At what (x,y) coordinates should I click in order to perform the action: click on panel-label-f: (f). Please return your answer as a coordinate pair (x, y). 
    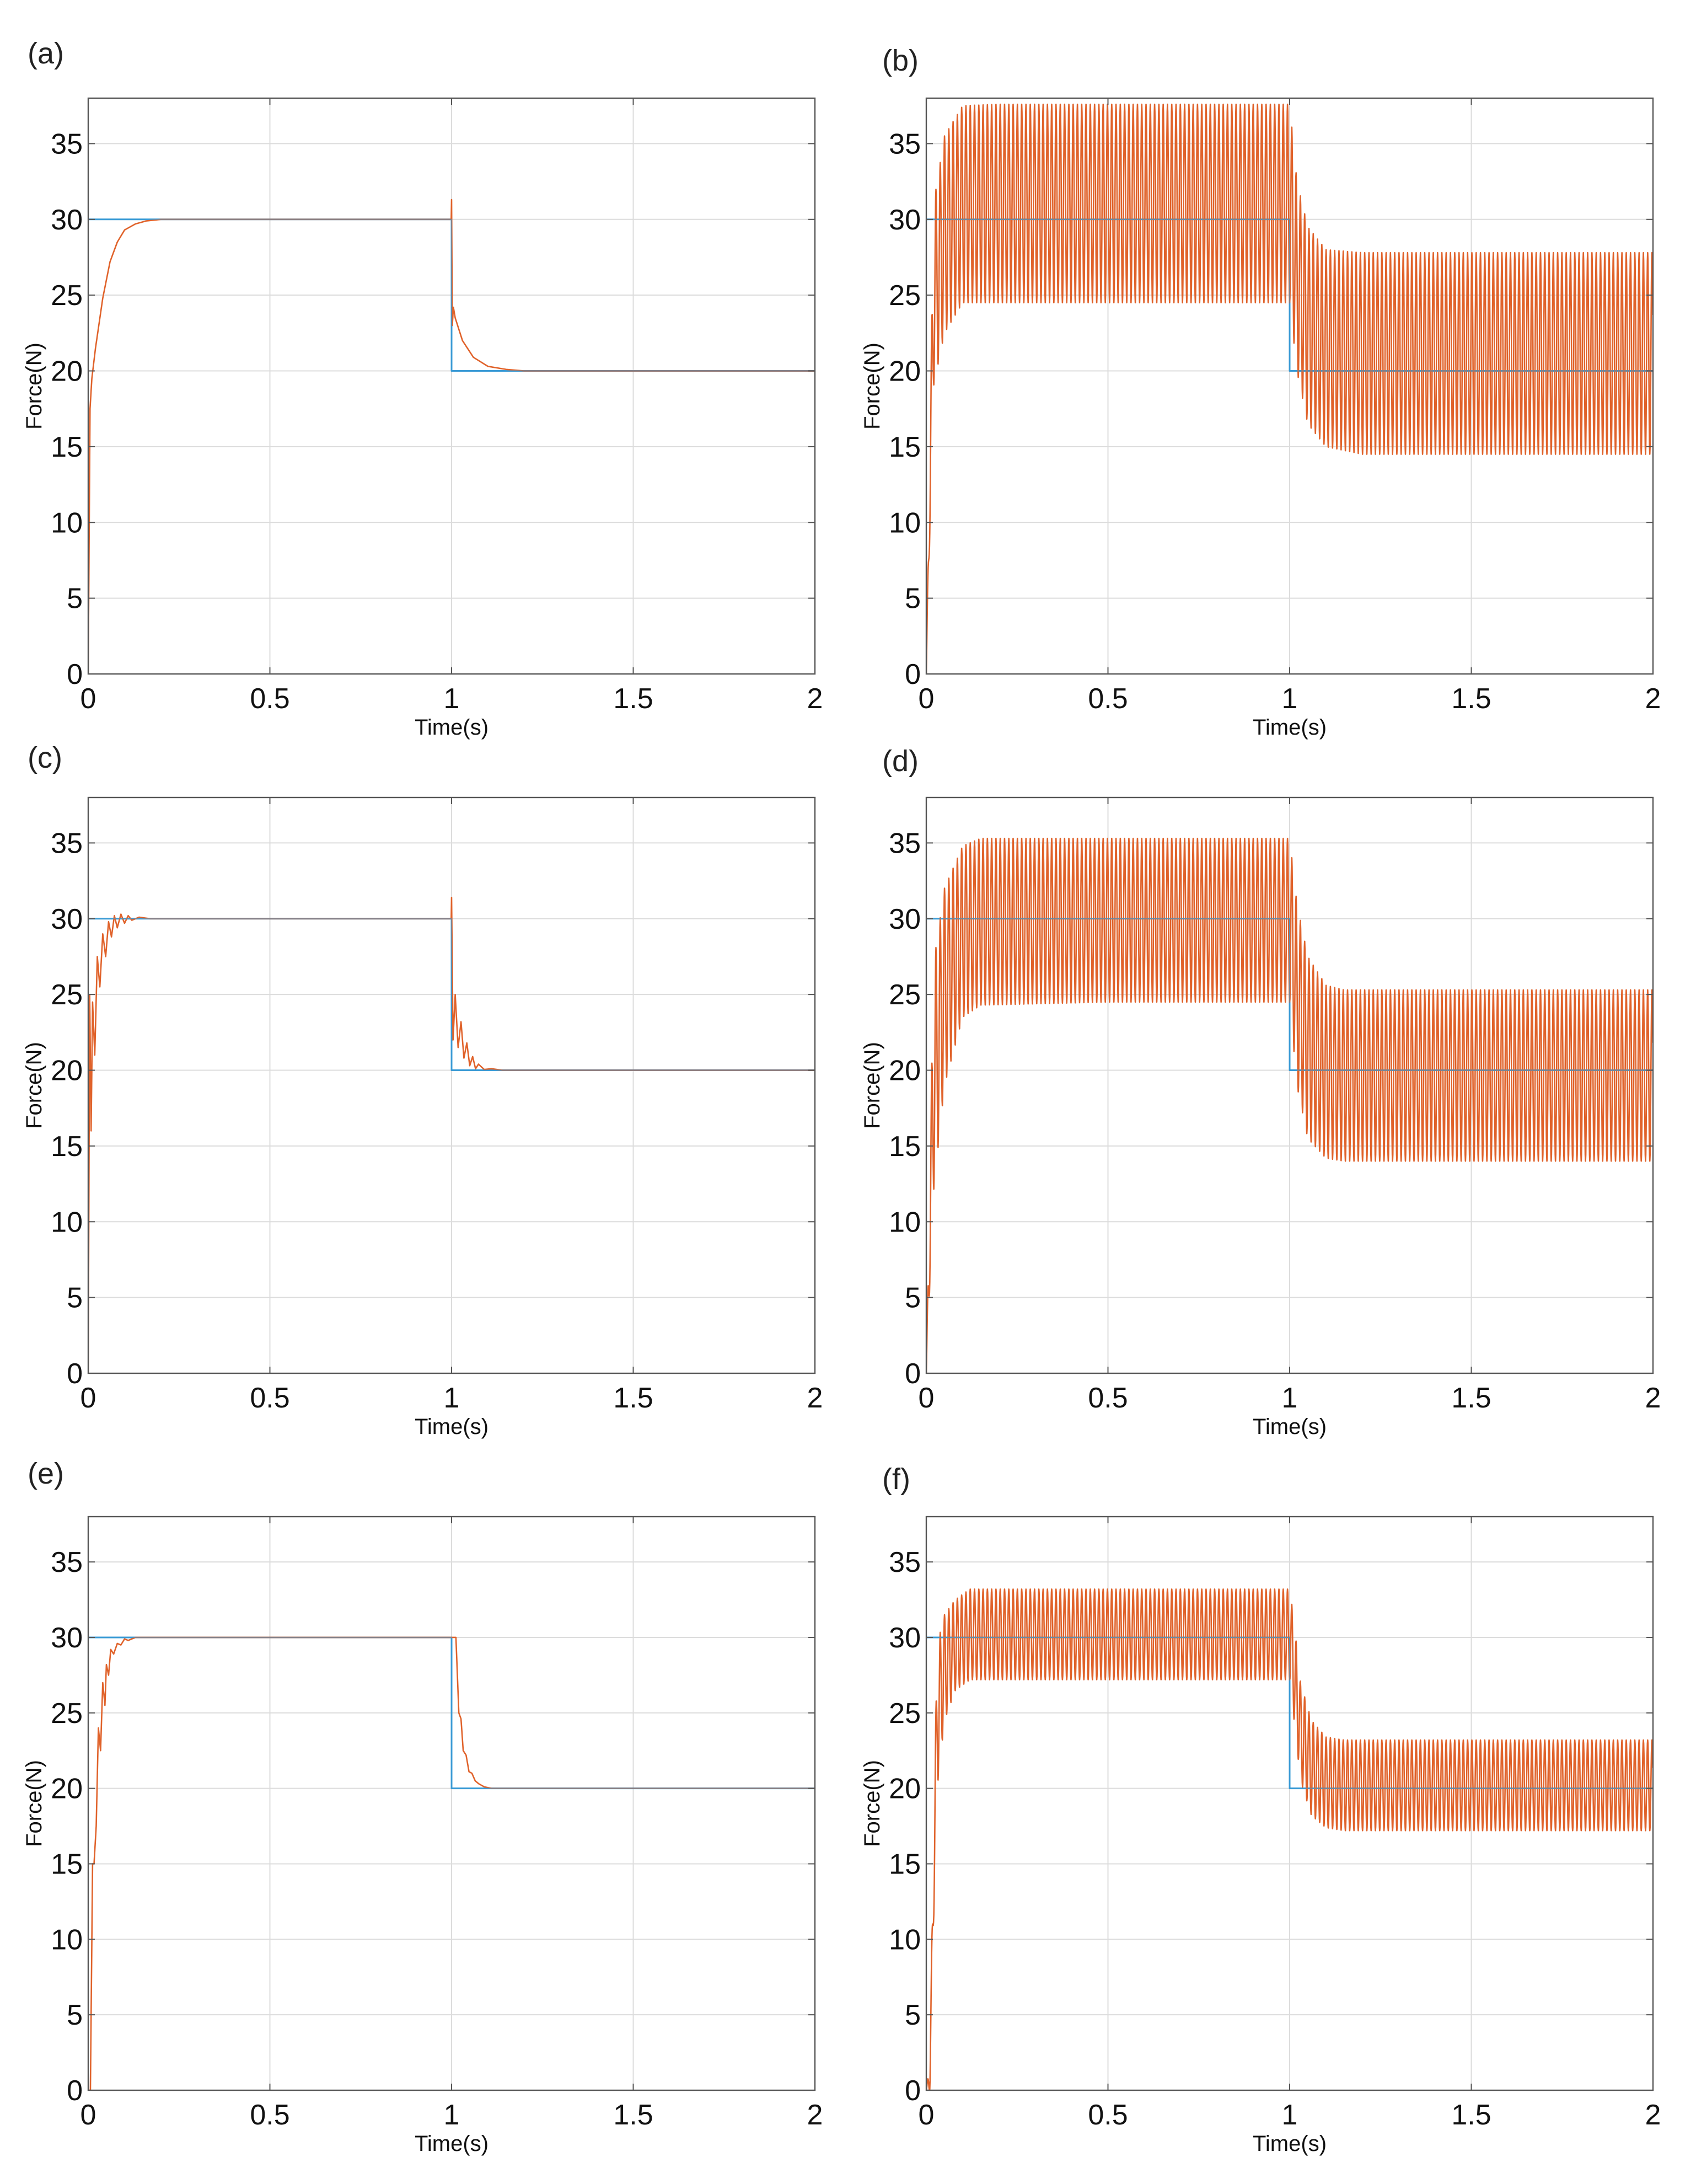
    Looking at the image, I should click on (896, 1480).